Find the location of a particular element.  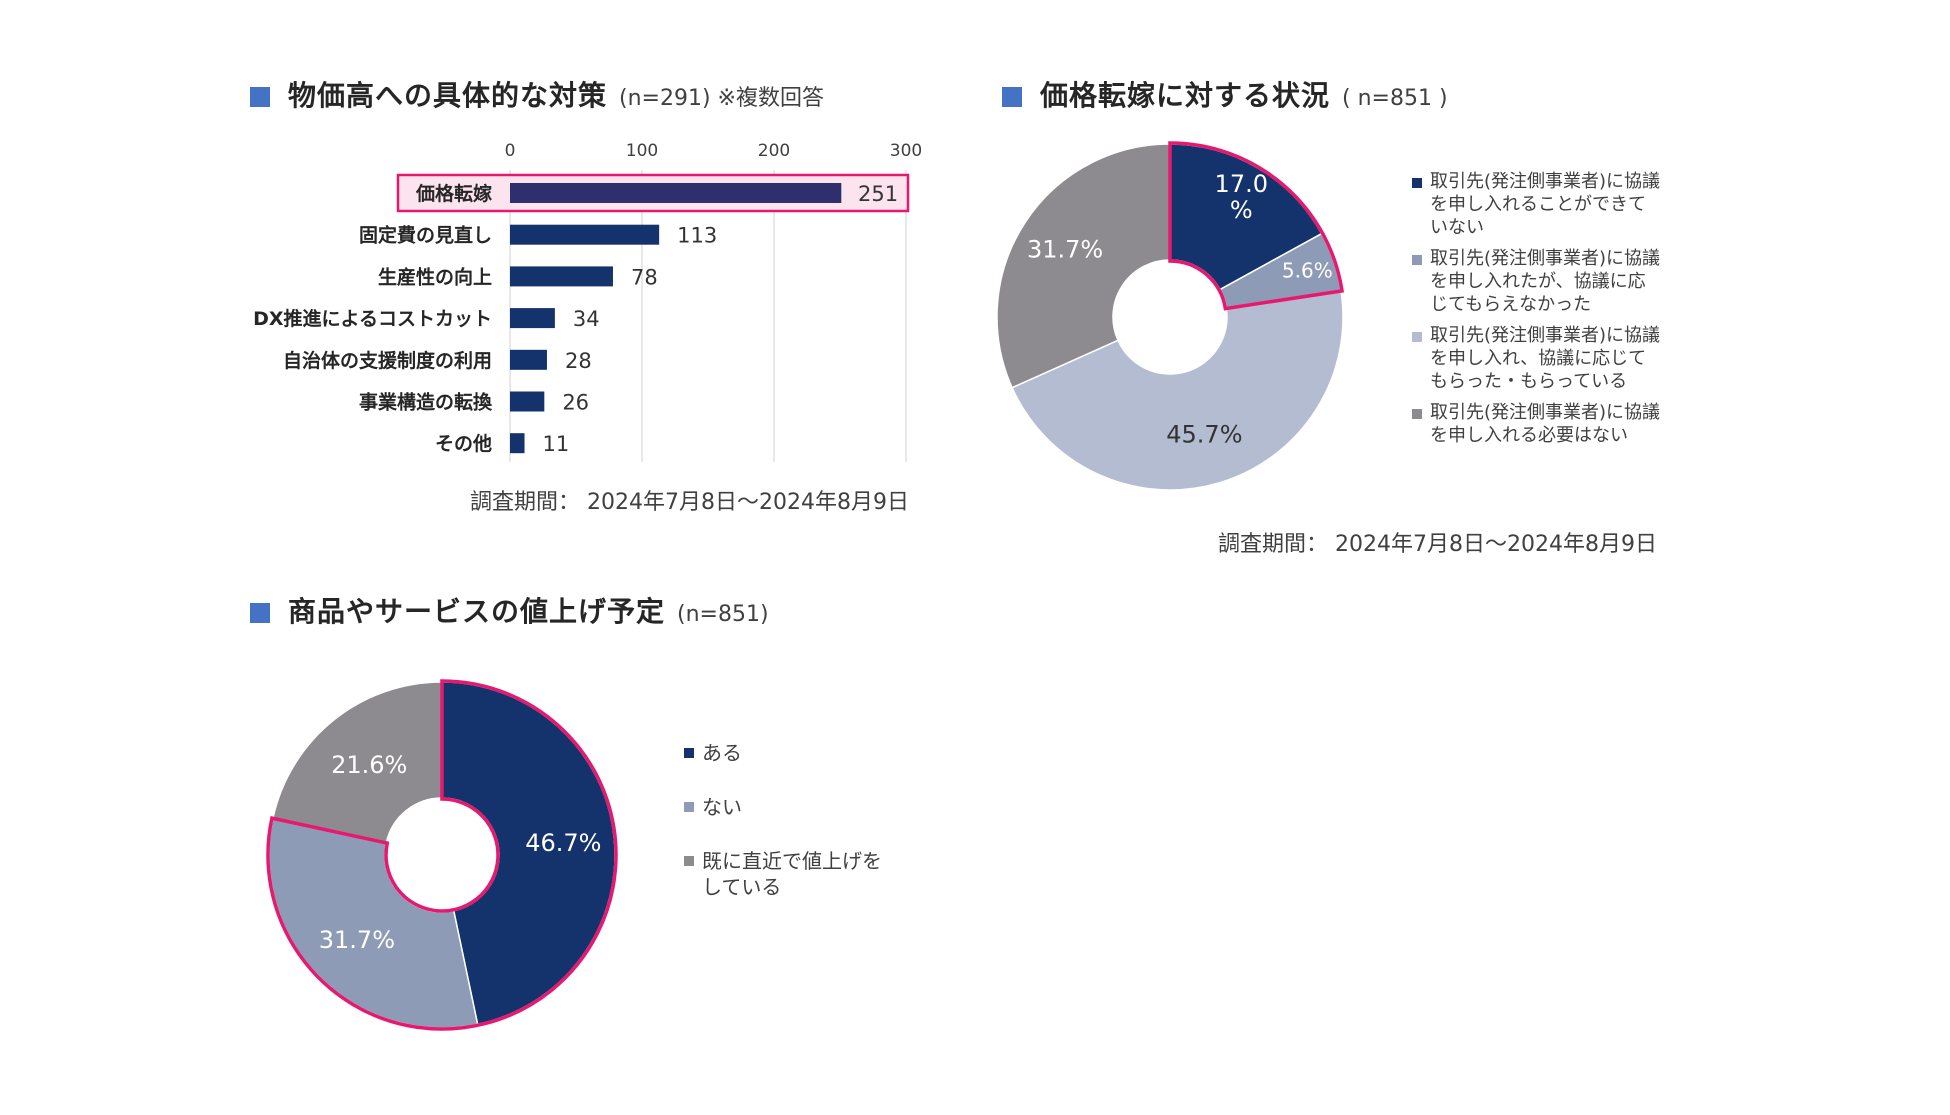

measures-survey-period: 調査期間： 2024年7月8日～2024年8月9日 is located at coordinates (689, 502).